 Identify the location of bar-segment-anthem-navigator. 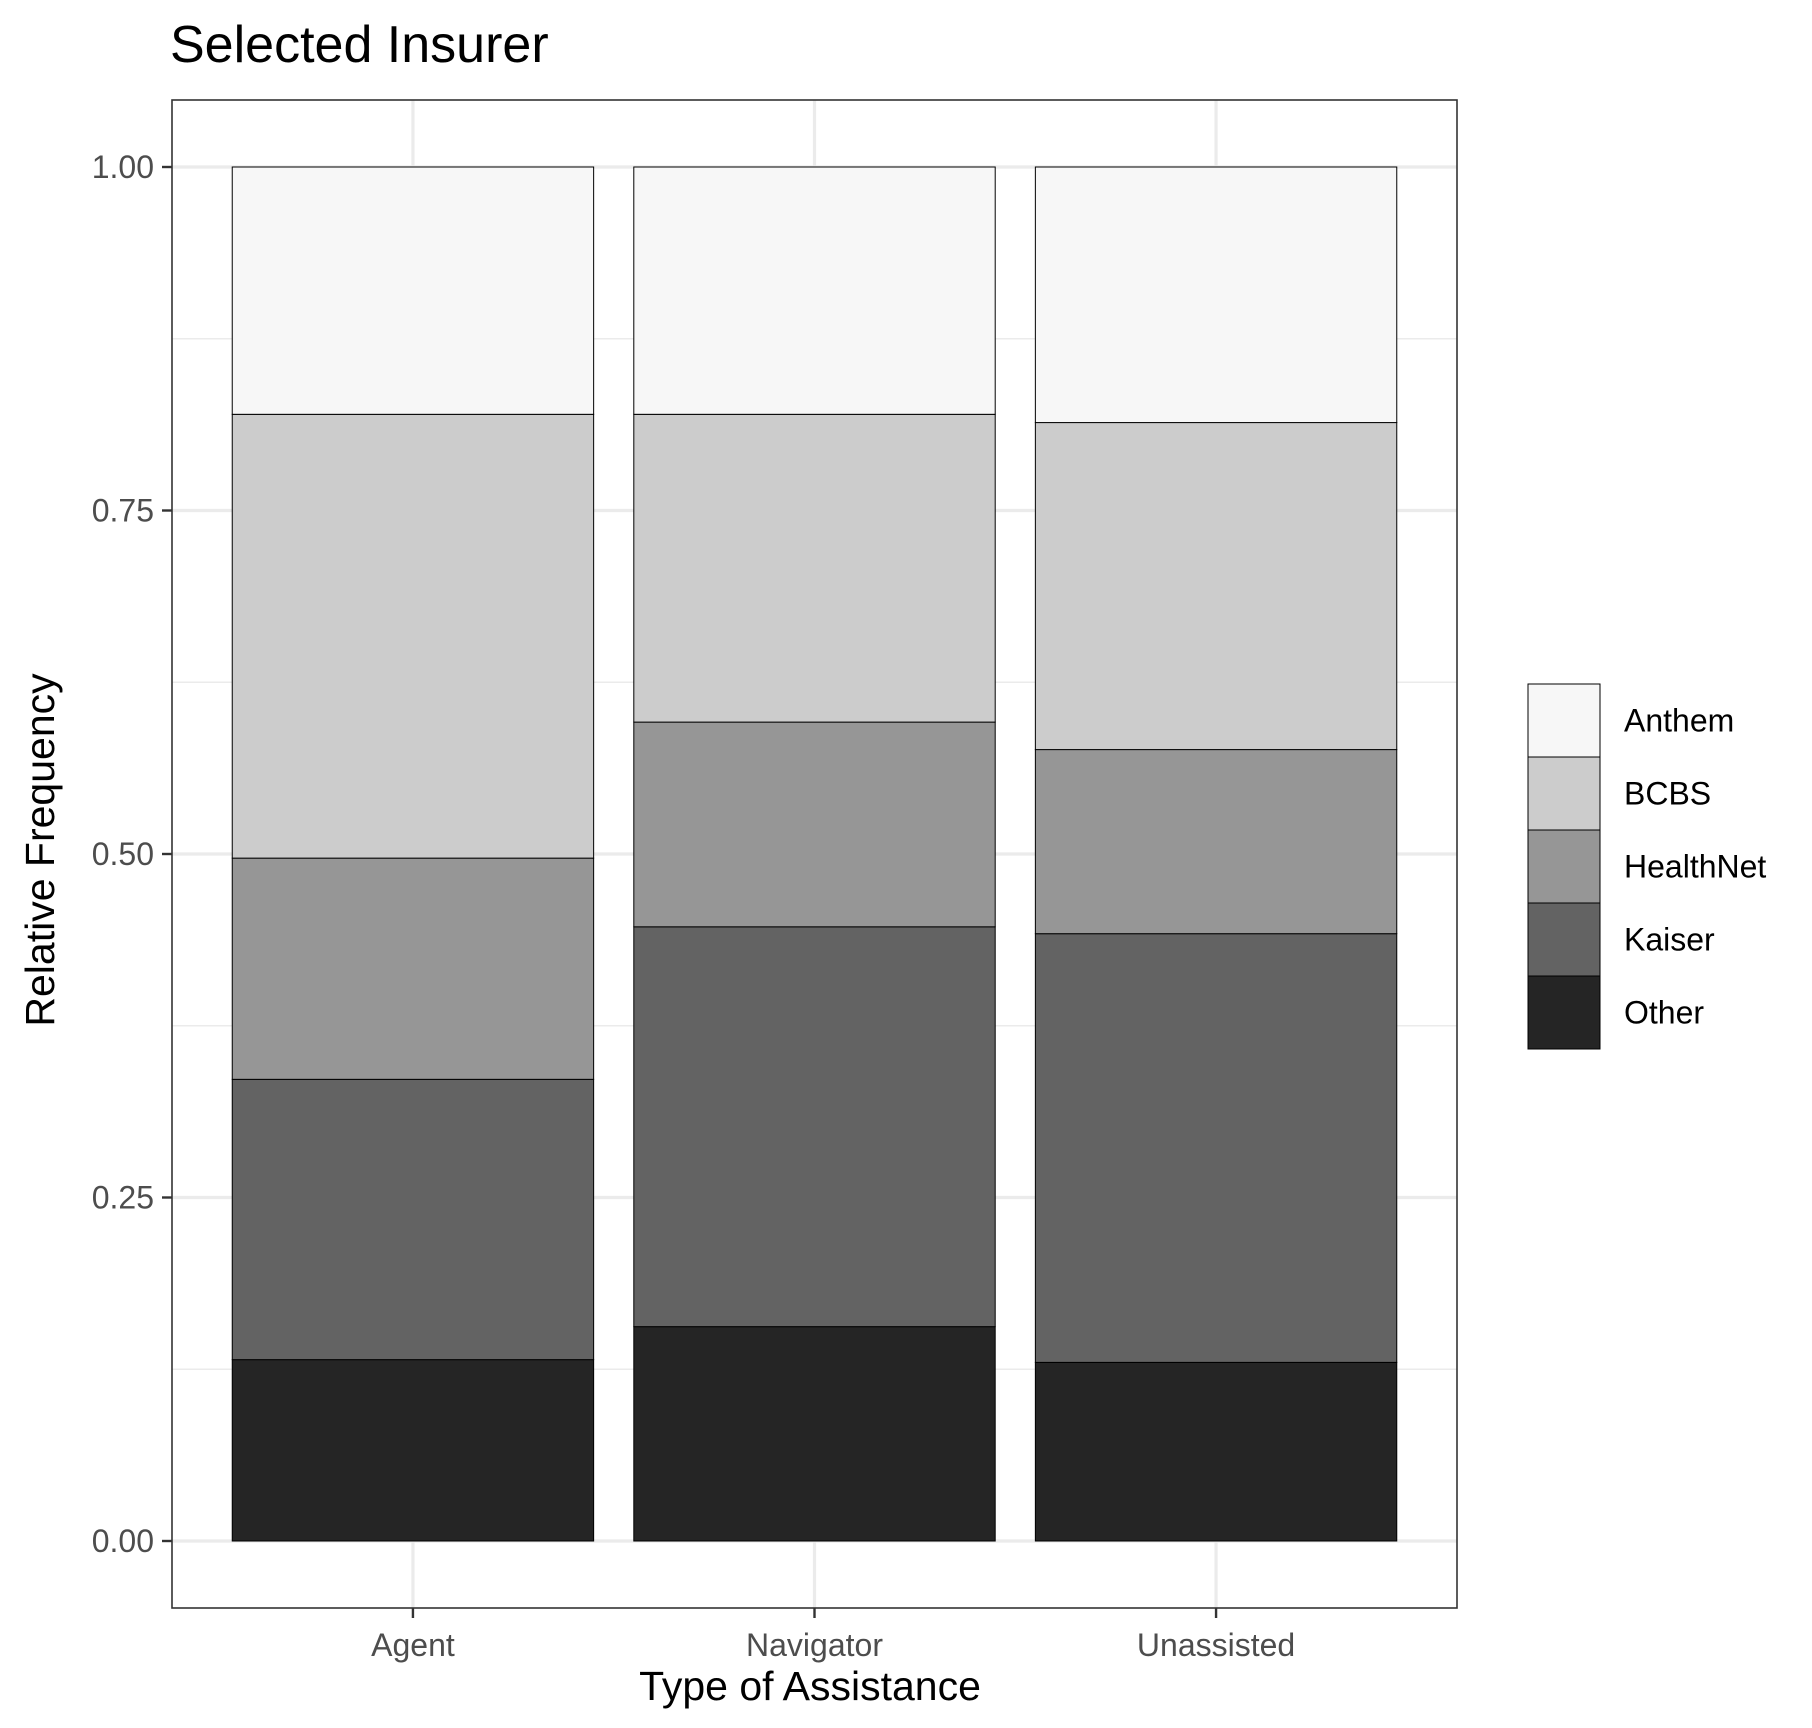
(814, 290).